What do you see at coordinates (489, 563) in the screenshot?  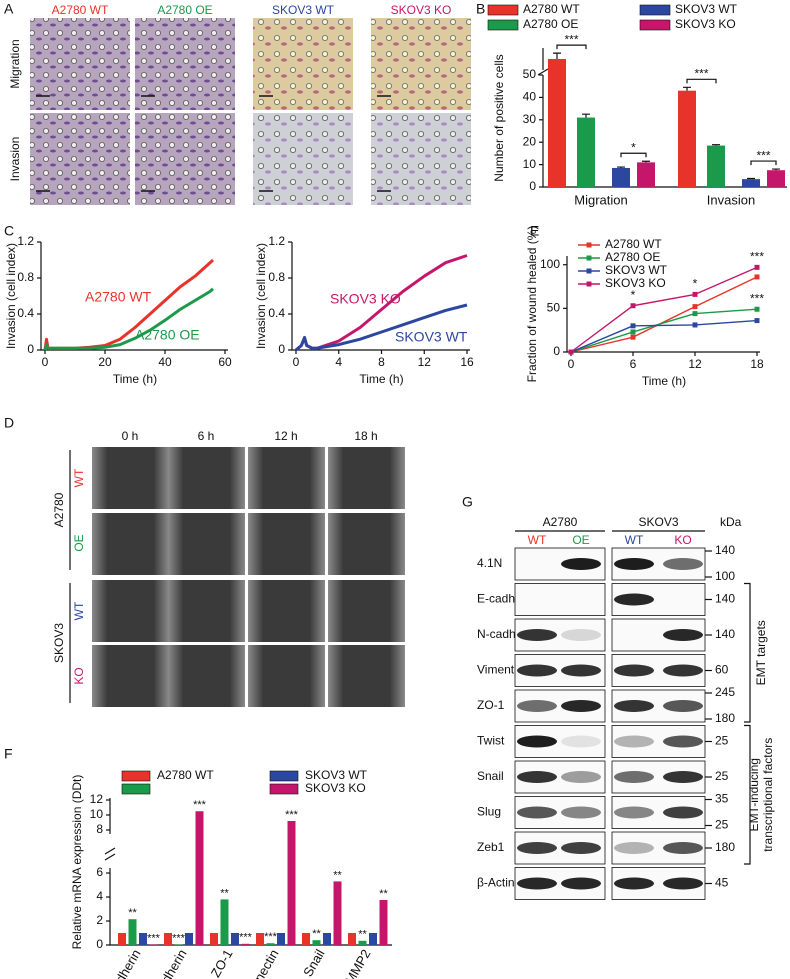 I see `row-label: 4.1N` at bounding box center [489, 563].